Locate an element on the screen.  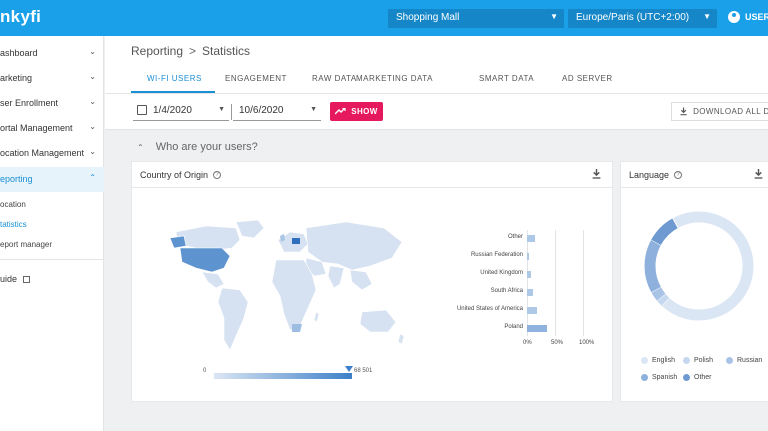
bar-label: Russian Federation is located at coordinates (496, 255).